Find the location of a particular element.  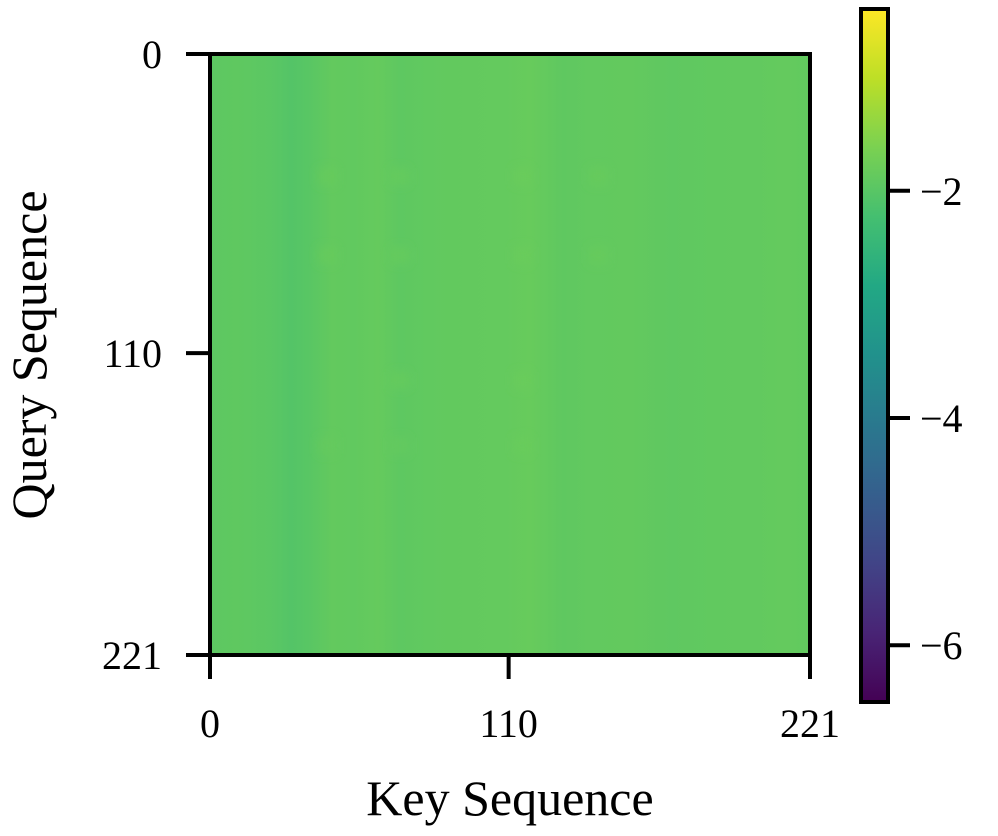

colorbar: −2 −4 −6 is located at coordinates (911, 355).